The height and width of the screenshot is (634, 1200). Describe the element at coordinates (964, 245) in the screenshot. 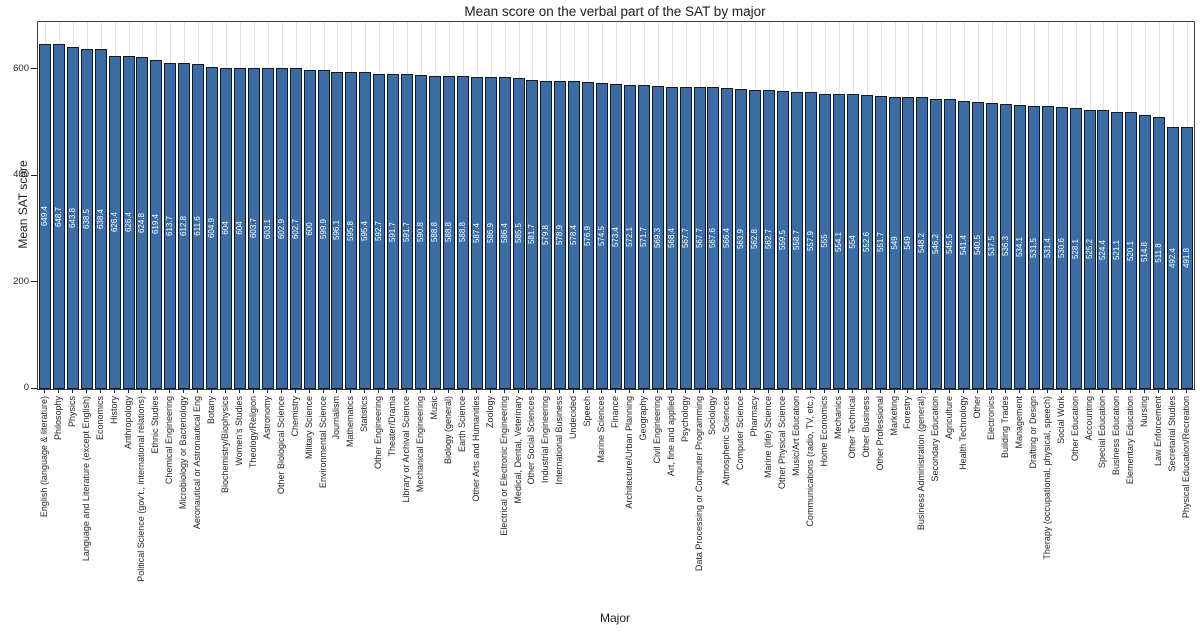

I see `bar-value-label: 541.4` at that location.